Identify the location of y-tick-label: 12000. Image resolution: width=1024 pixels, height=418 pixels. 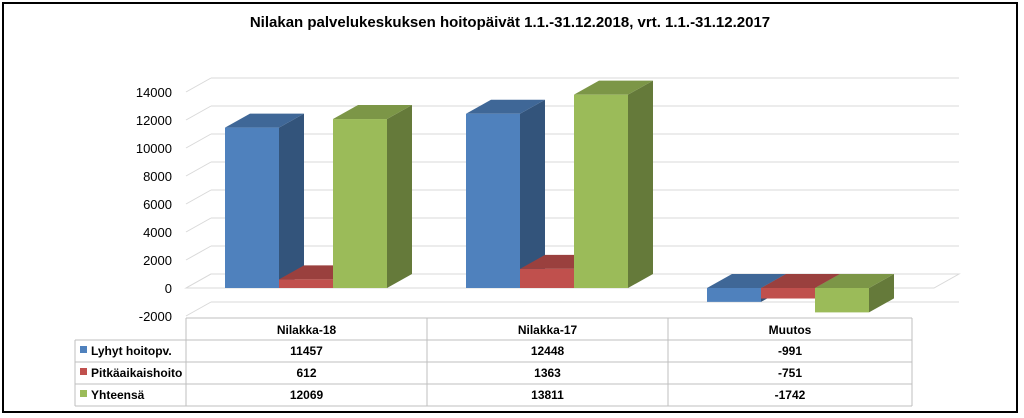
(154, 120).